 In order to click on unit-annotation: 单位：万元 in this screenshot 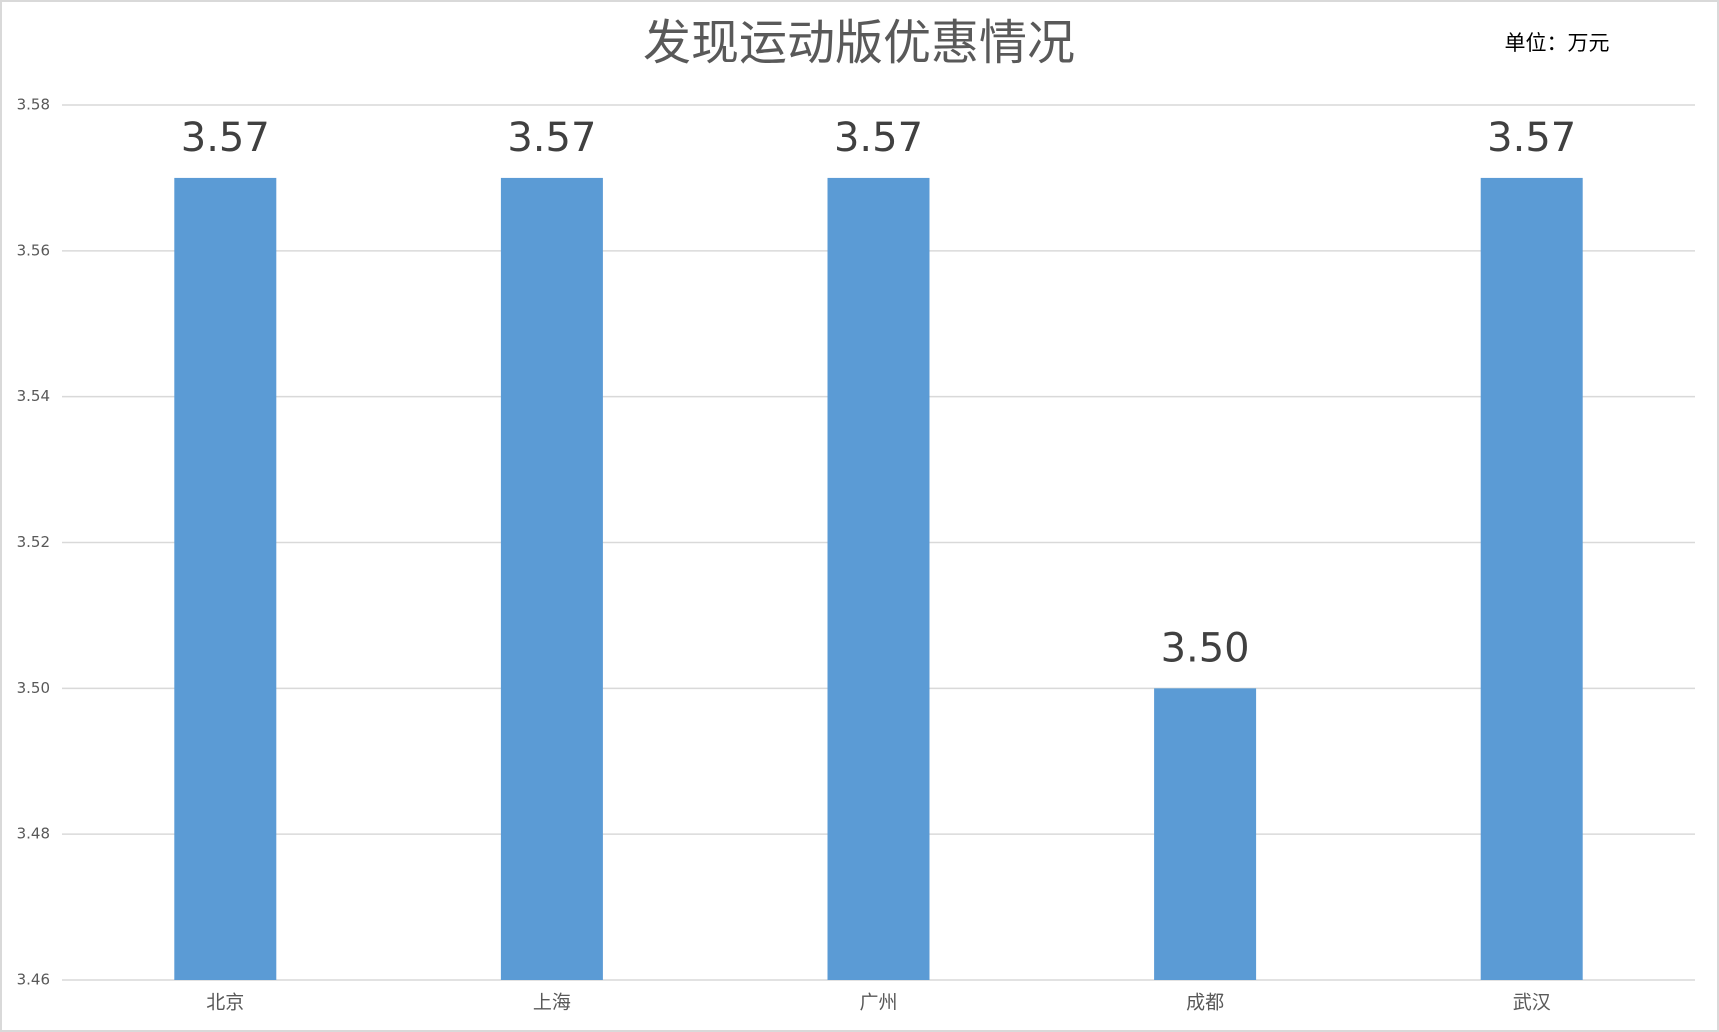, I will do `click(1557, 43)`.